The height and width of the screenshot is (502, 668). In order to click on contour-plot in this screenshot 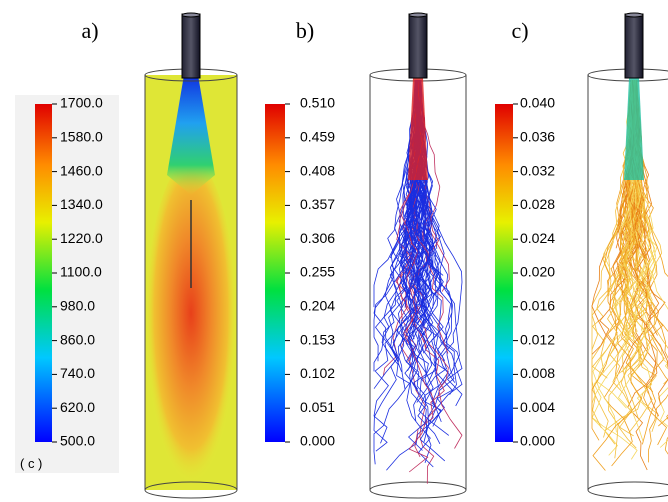, I will do `click(191, 282)`.